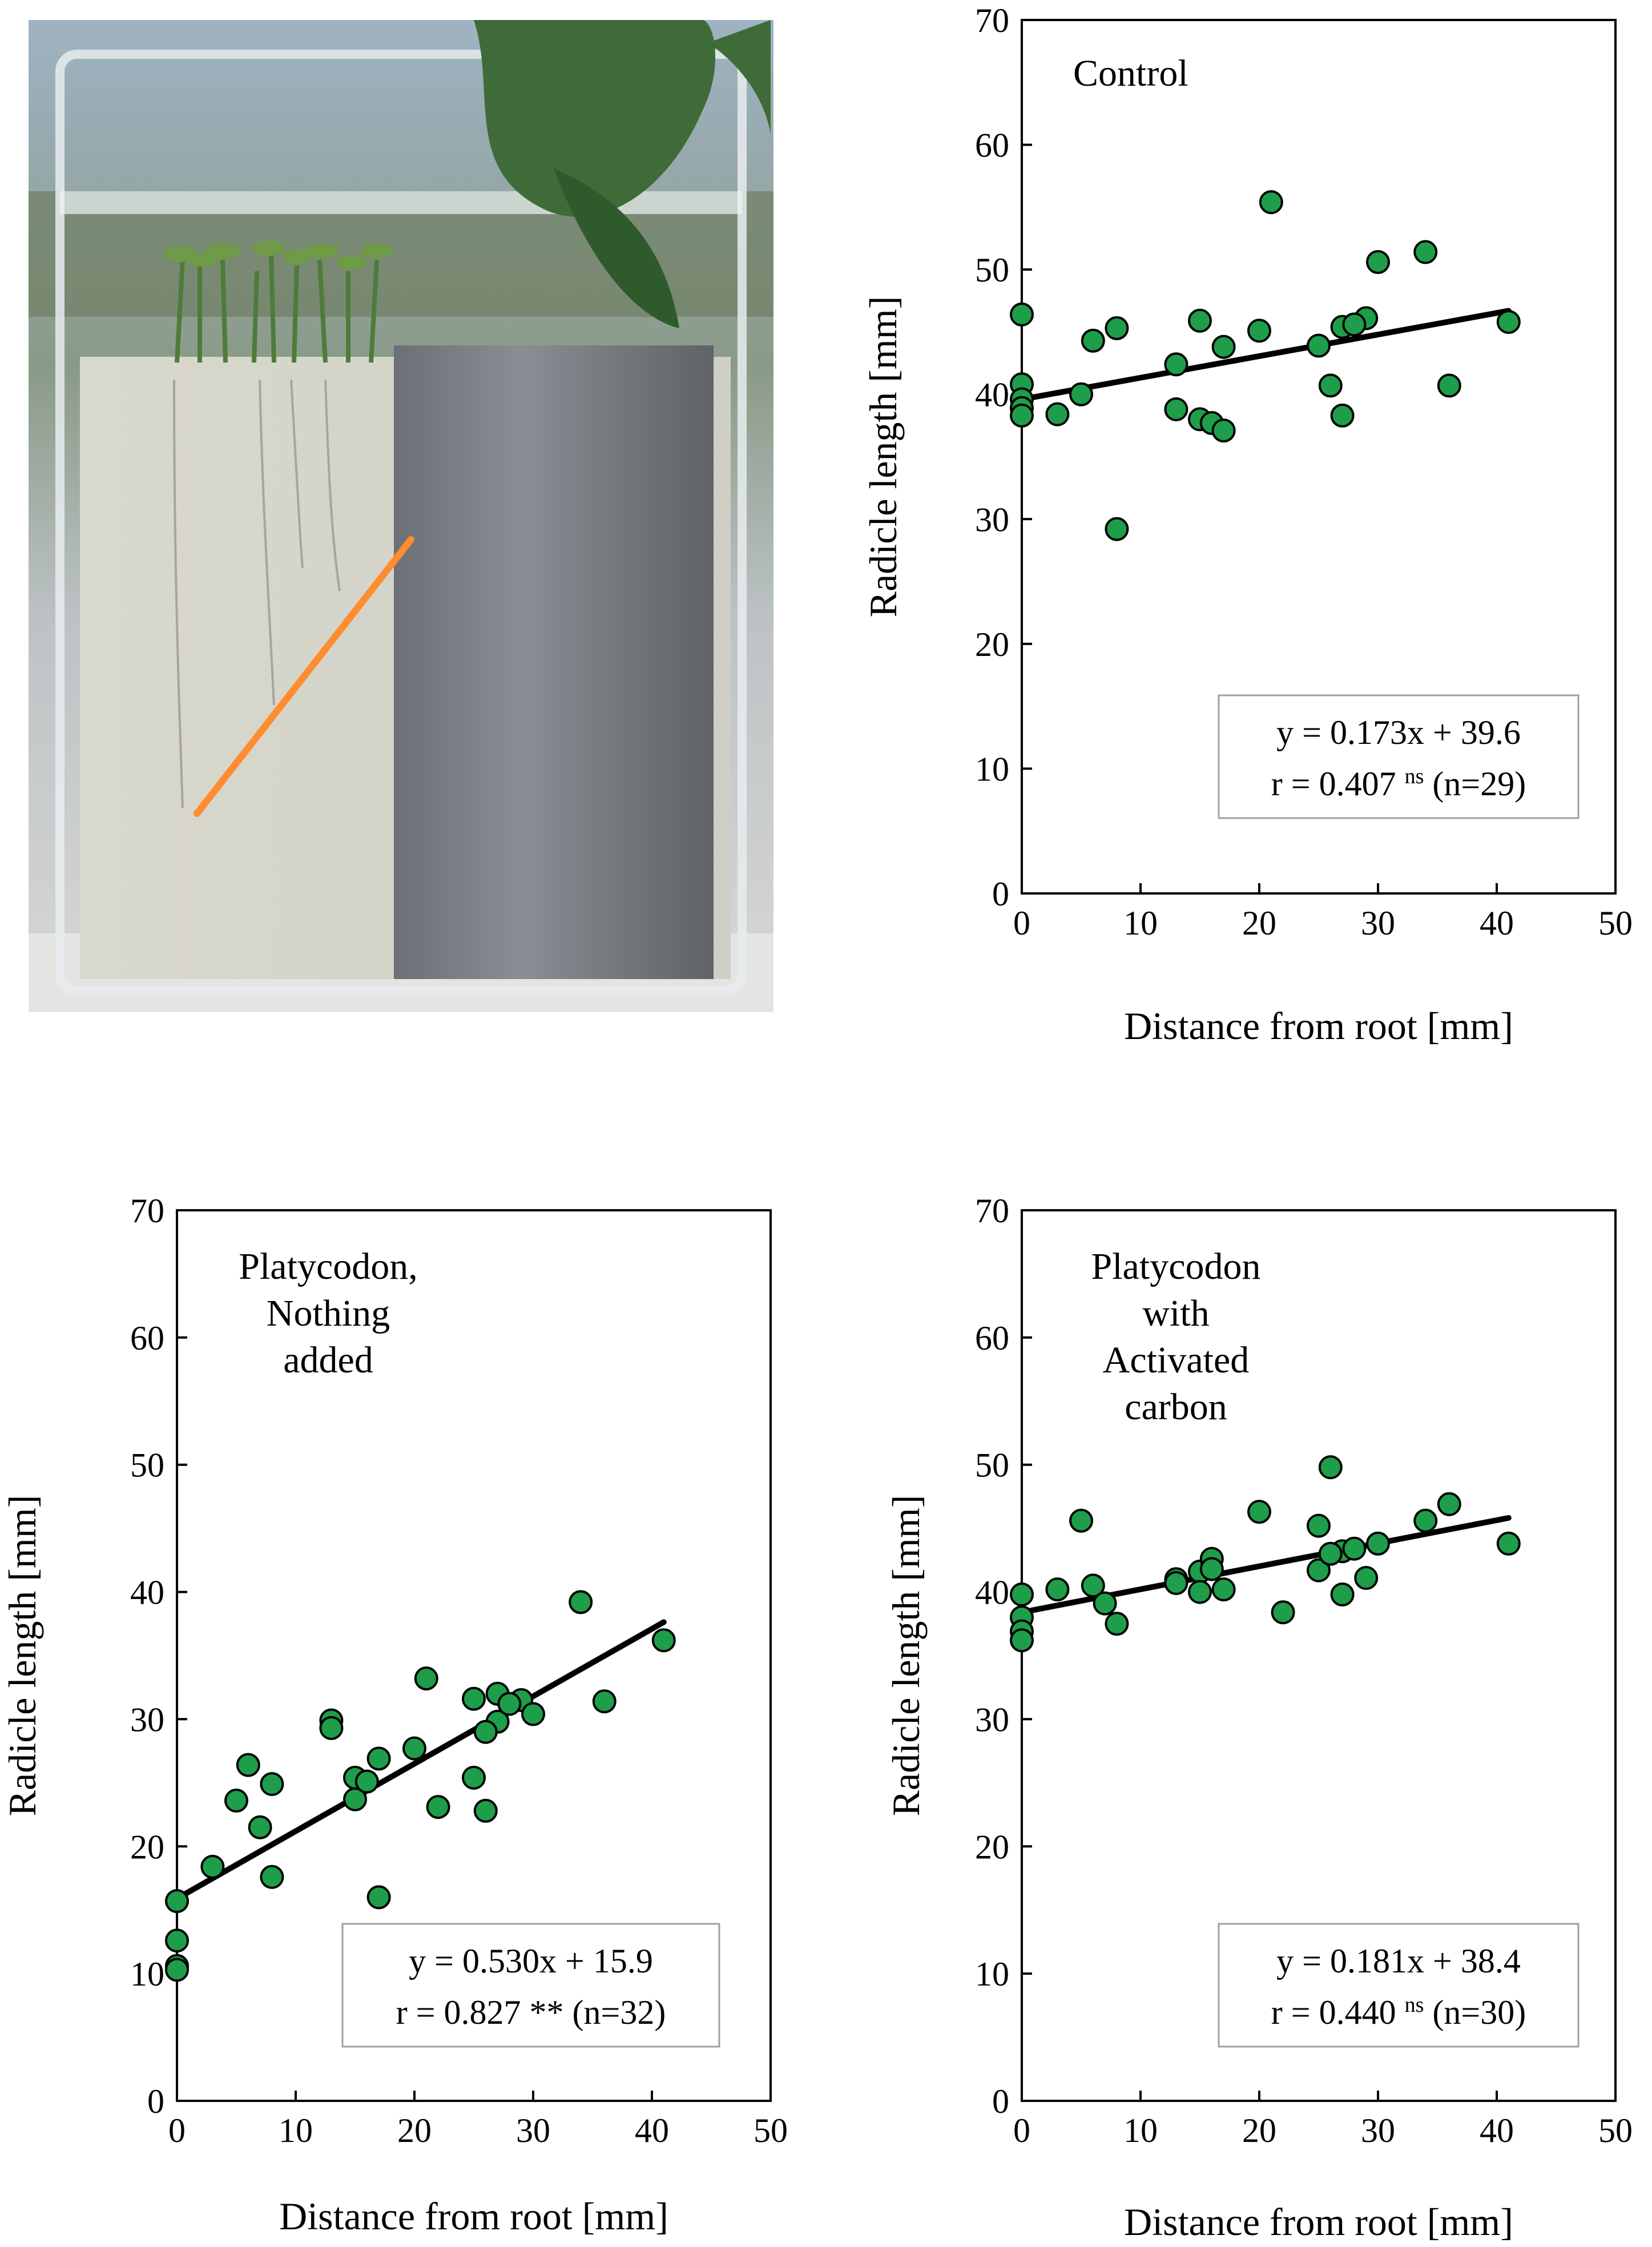 The image size is (1652, 2247). What do you see at coordinates (1615, 2130) in the screenshot?
I see `x-tick-label: 50` at bounding box center [1615, 2130].